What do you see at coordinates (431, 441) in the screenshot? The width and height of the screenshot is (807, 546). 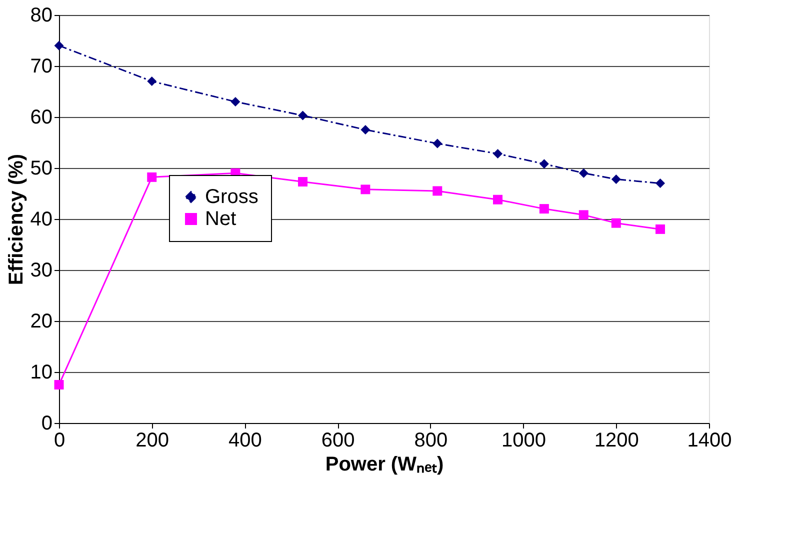 I see `x-tick-label: 800` at bounding box center [431, 441].